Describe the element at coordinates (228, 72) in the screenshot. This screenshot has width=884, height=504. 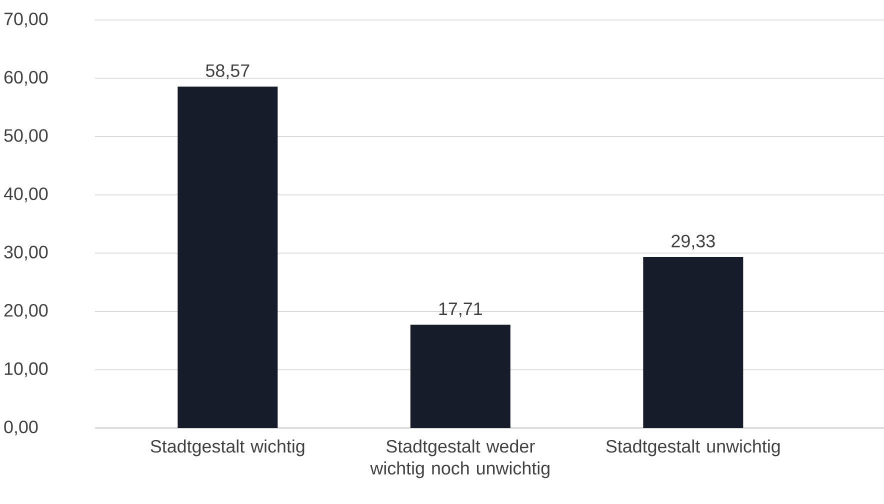
I see `data-label: 58,57` at that location.